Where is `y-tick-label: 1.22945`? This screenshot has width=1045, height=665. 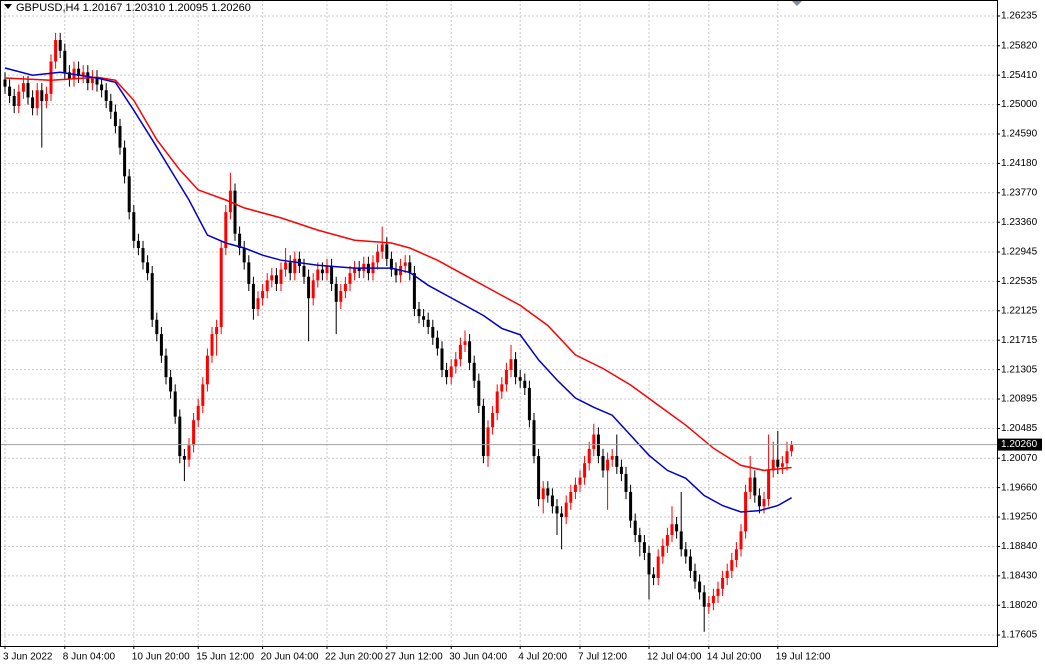 y-tick-label: 1.22945 is located at coordinates (1019, 252).